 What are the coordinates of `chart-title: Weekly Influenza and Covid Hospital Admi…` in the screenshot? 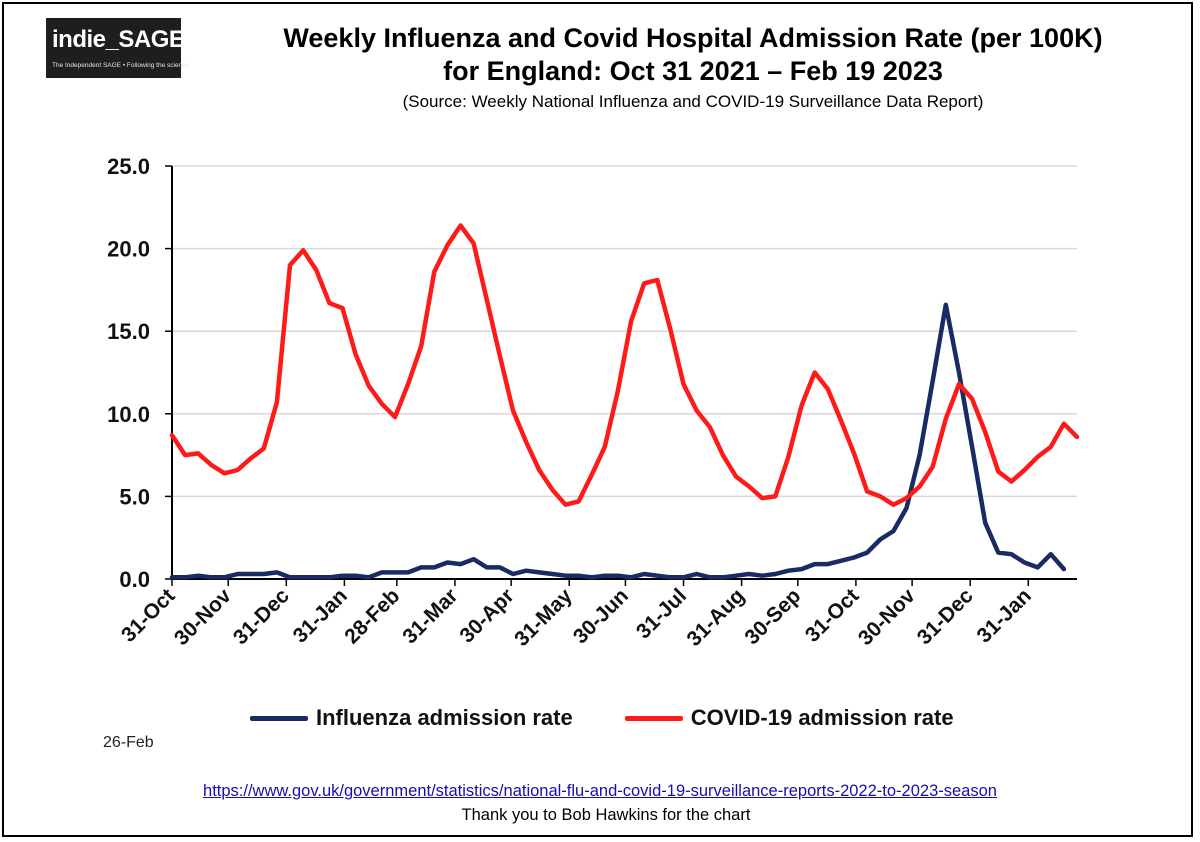 It's located at (693, 55).